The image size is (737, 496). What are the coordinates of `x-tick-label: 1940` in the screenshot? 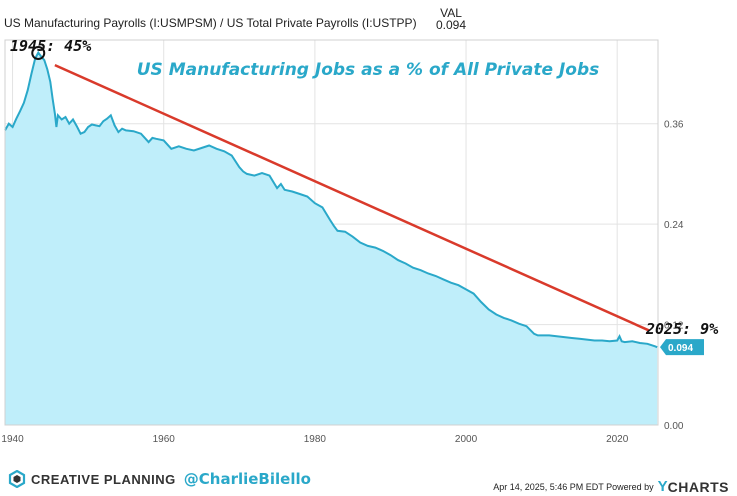 It's located at (12, 439).